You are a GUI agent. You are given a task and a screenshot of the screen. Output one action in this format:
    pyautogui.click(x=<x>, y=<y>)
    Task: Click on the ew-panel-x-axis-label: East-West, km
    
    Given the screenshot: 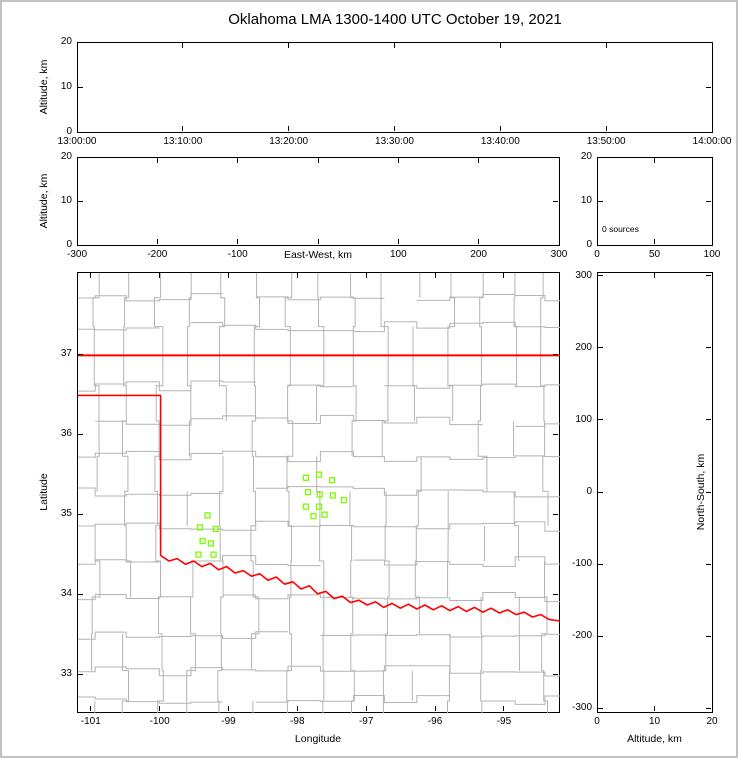 What is the action you would take?
    pyautogui.click(x=318, y=255)
    